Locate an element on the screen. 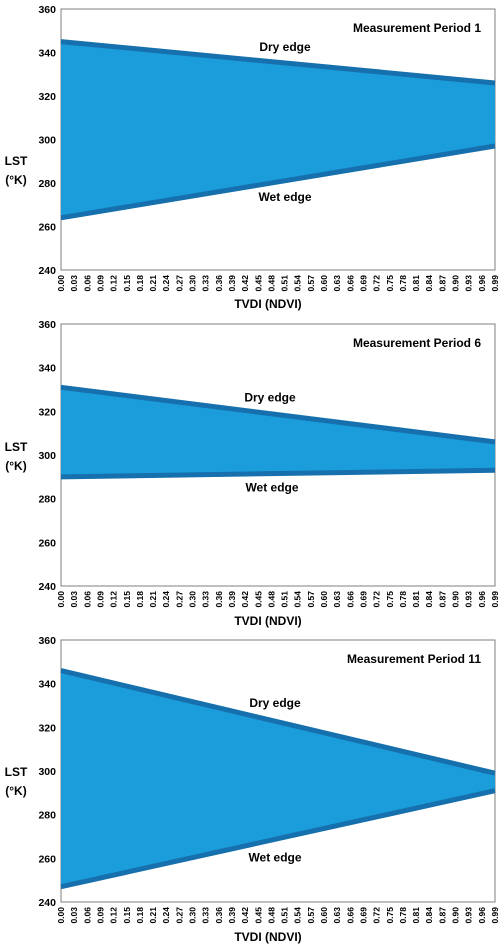  x-tick-label: 0.36 is located at coordinates (219, 283).